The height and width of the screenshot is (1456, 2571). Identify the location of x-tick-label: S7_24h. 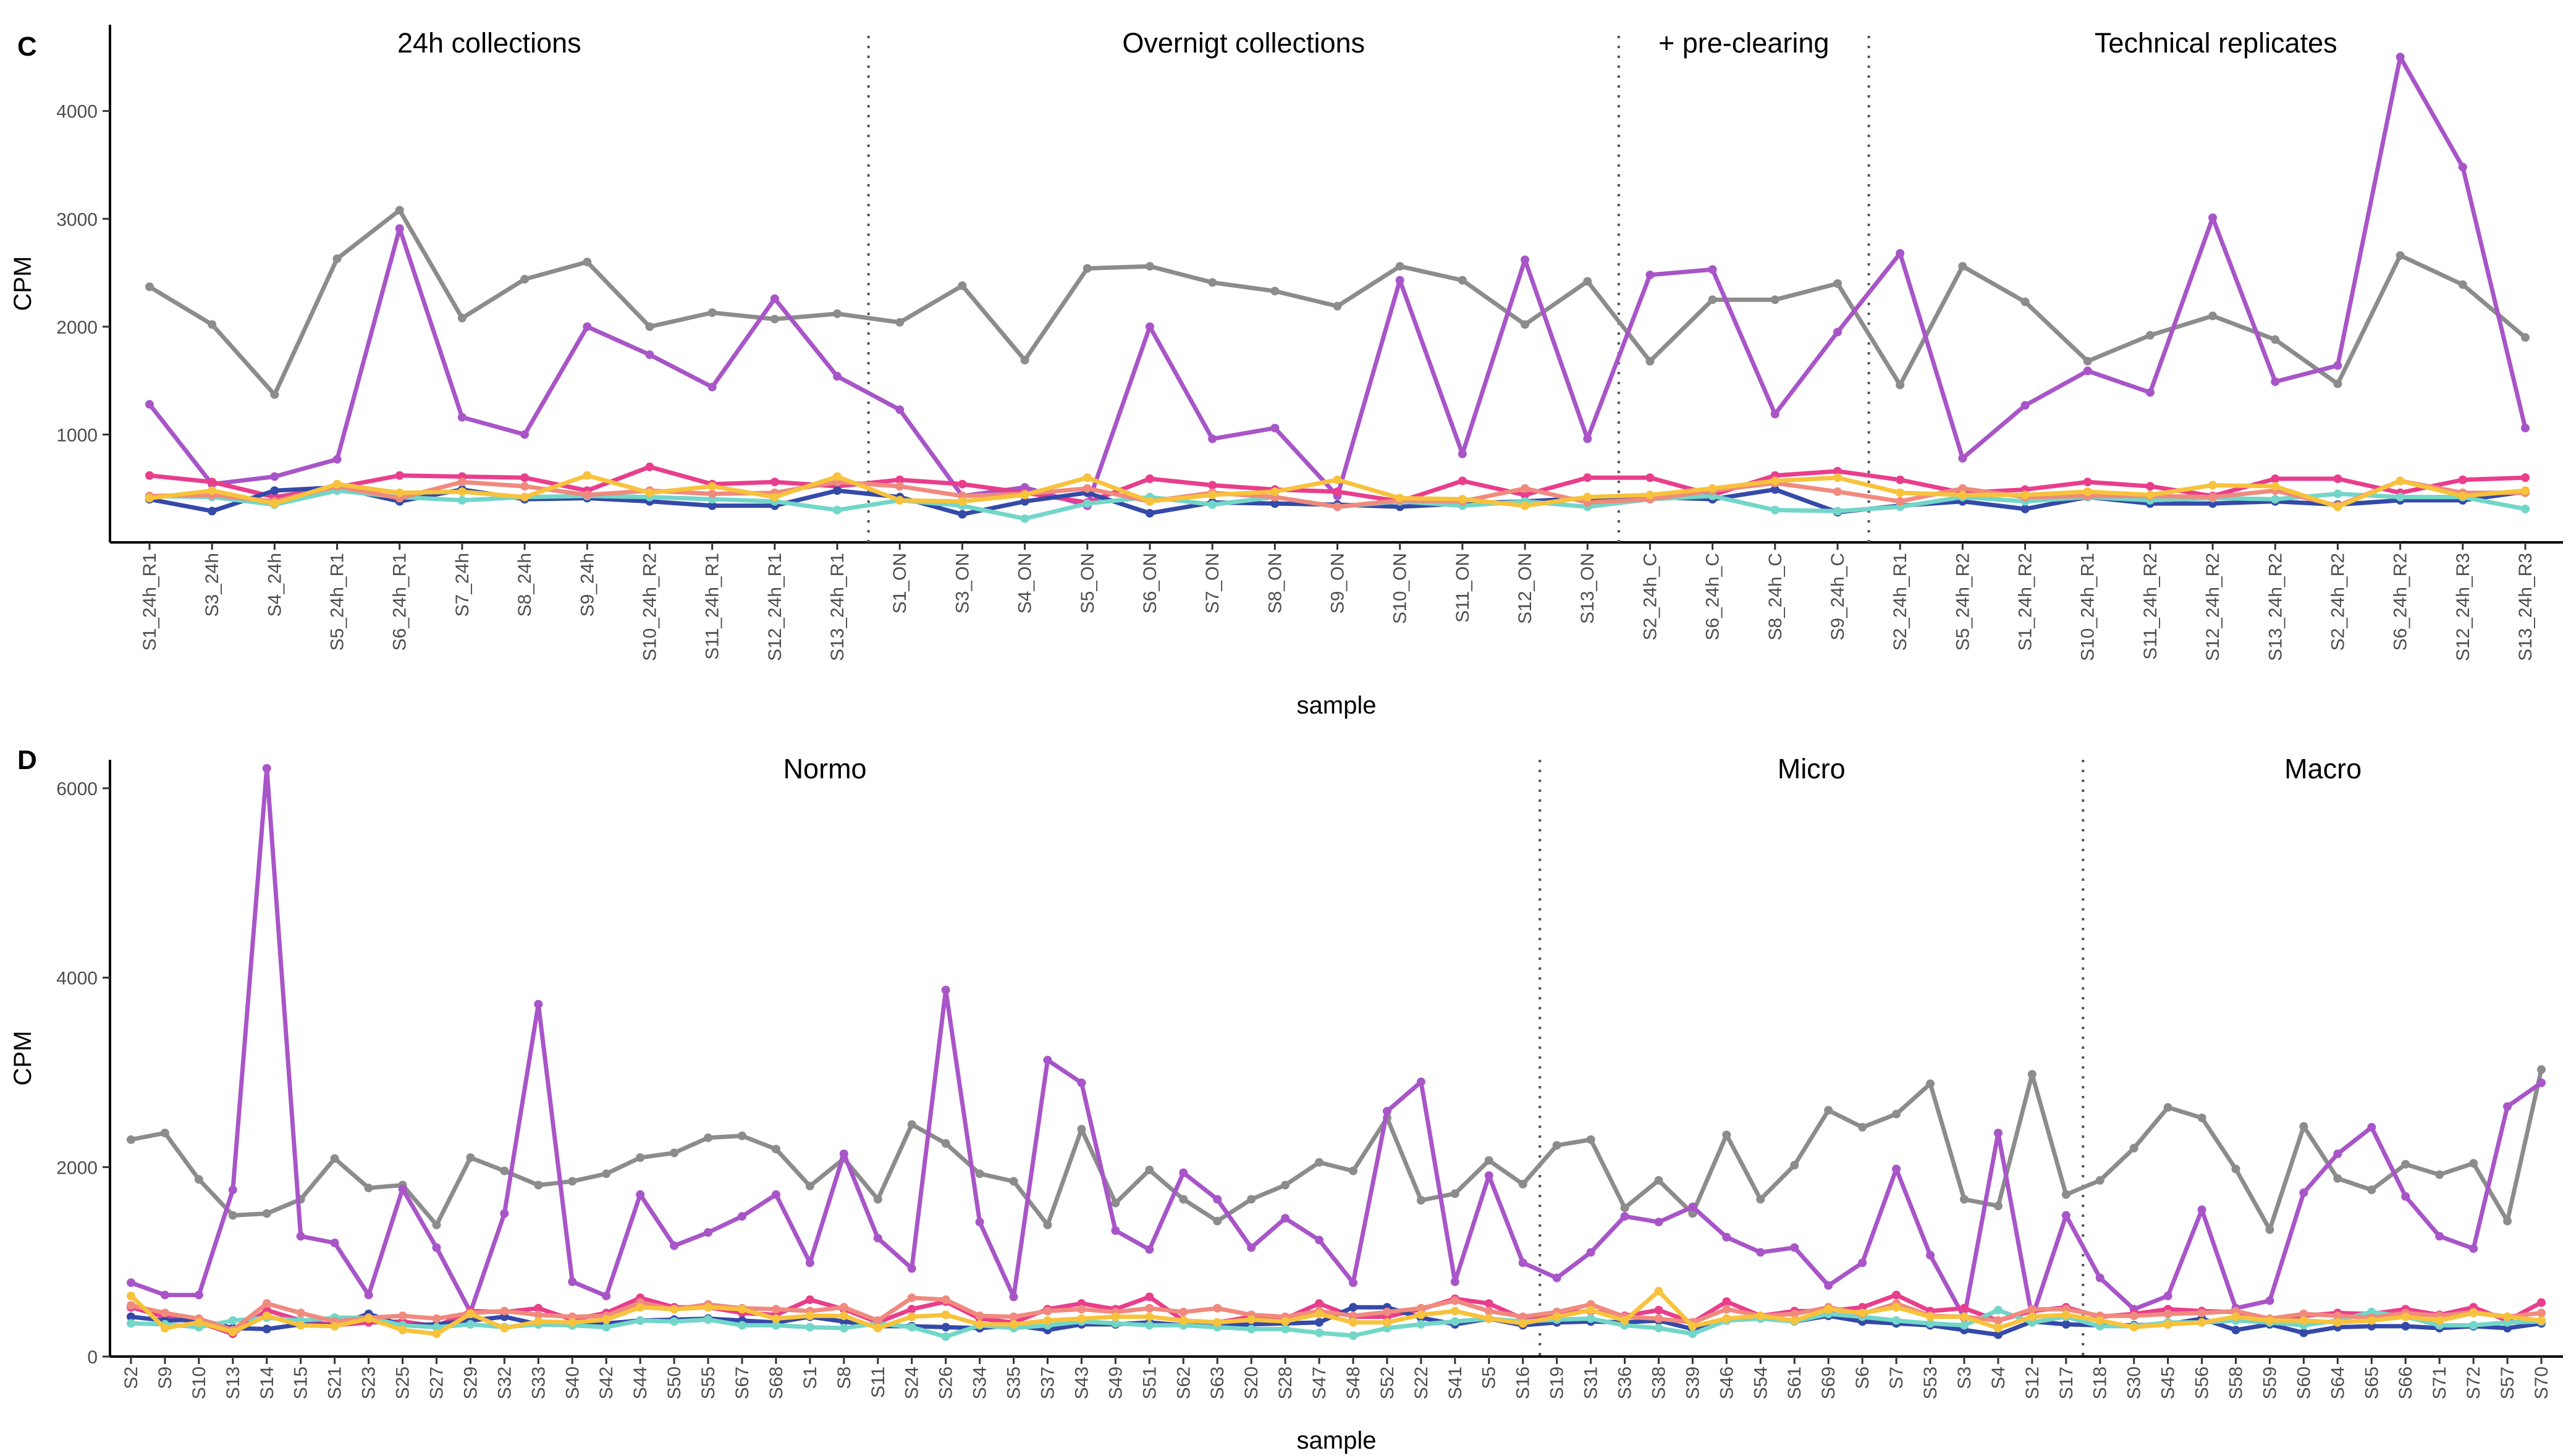
(462, 585).